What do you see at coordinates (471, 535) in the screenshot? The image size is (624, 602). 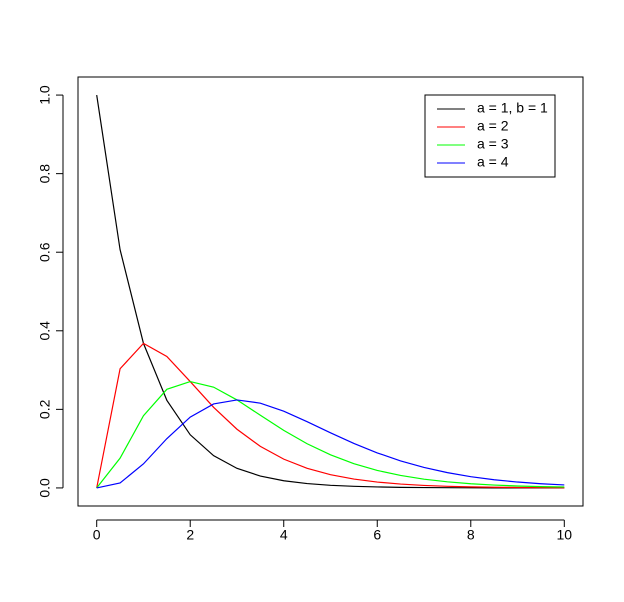 I see `x-tick-label: 8` at bounding box center [471, 535].